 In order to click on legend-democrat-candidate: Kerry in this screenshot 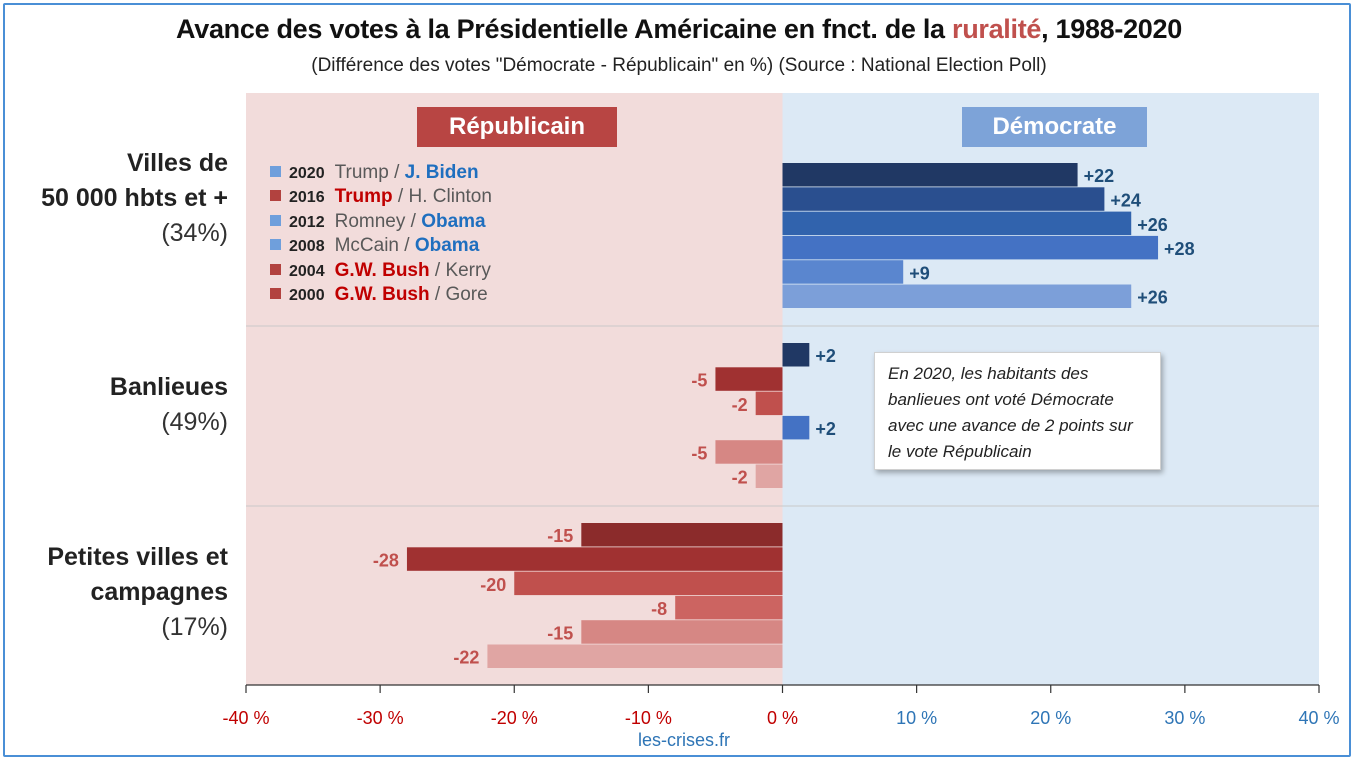, I will do `click(468, 270)`.